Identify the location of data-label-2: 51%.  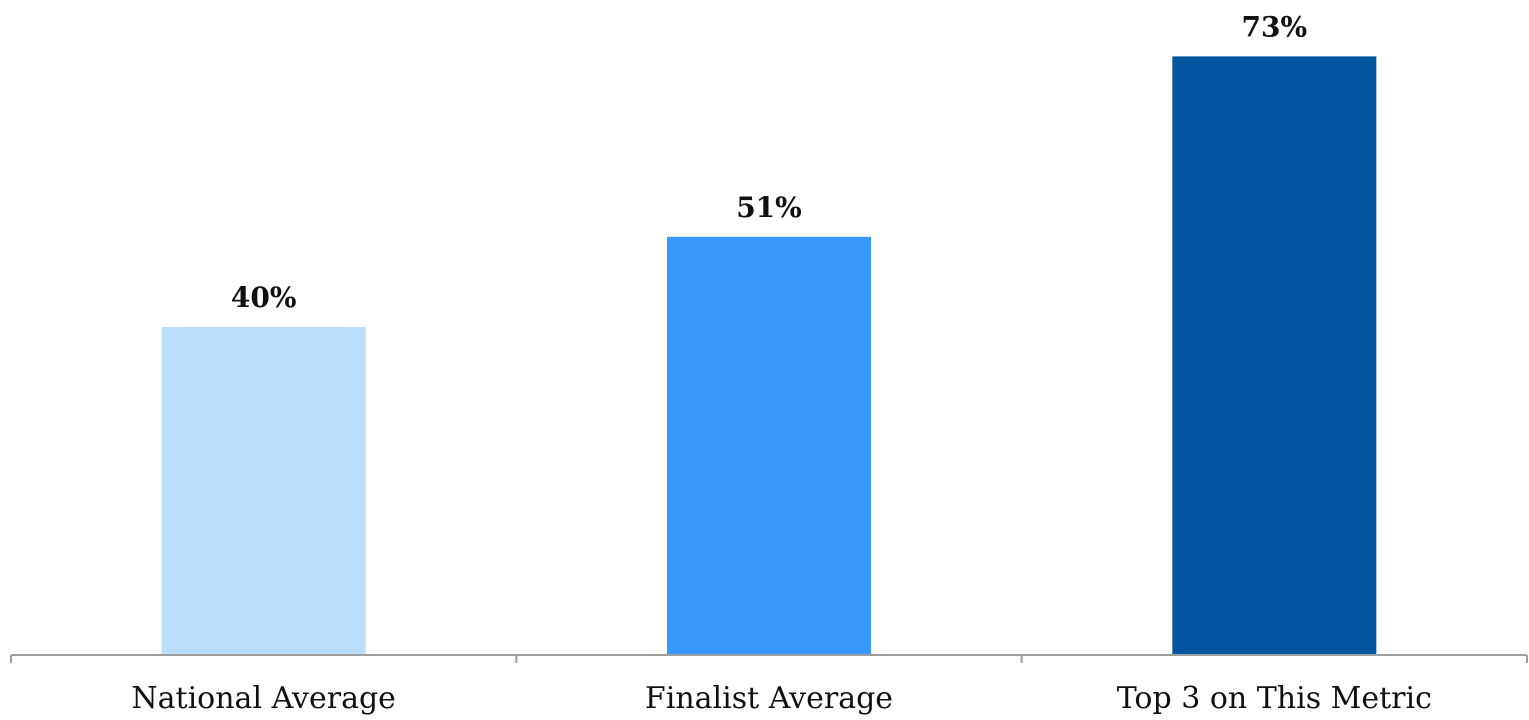
(769, 207).